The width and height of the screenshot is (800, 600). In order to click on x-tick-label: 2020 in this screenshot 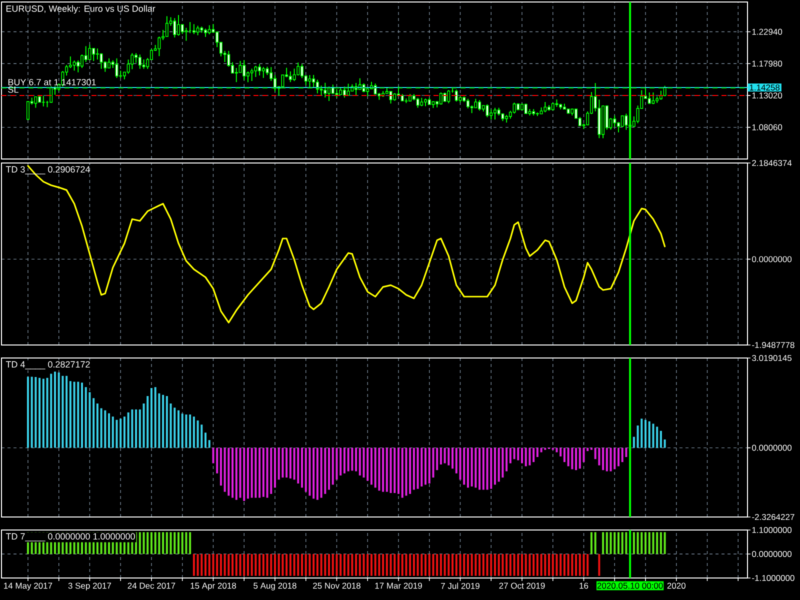, I will do `click(676, 585)`.